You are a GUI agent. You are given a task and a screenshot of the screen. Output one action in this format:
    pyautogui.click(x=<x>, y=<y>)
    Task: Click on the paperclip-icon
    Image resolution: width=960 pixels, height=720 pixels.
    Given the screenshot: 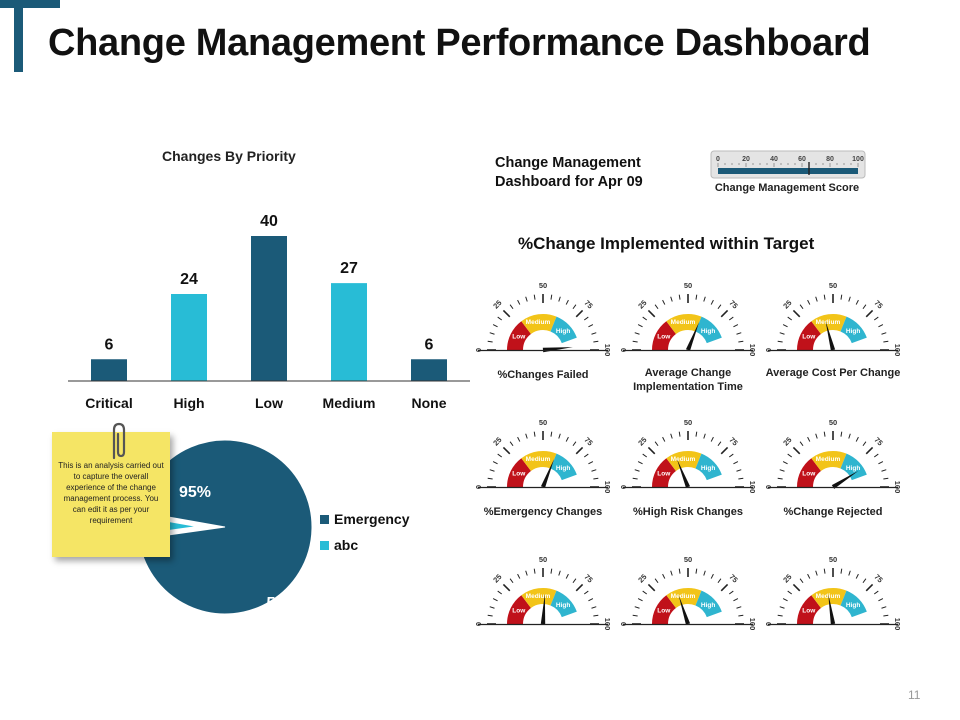 What is the action you would take?
    pyautogui.click(x=119, y=441)
    